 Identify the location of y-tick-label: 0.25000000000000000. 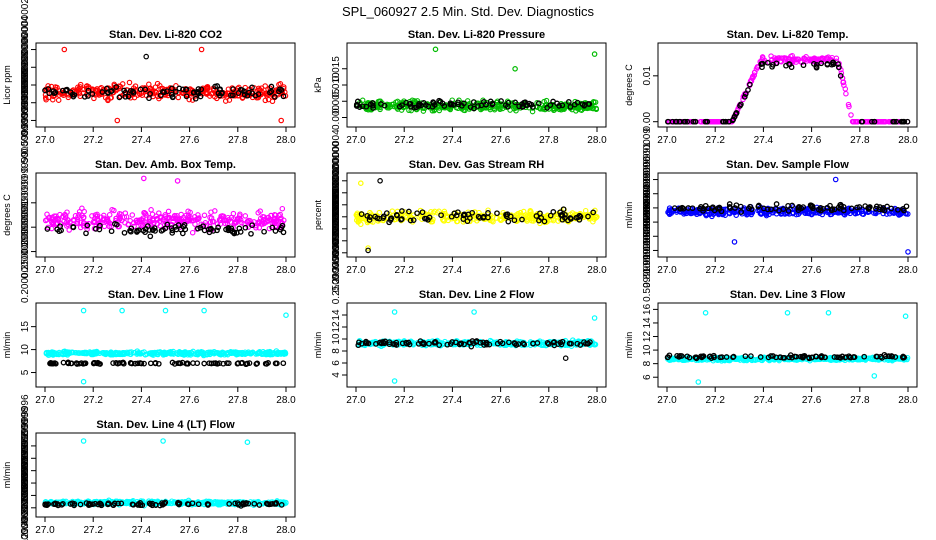
(336, 252).